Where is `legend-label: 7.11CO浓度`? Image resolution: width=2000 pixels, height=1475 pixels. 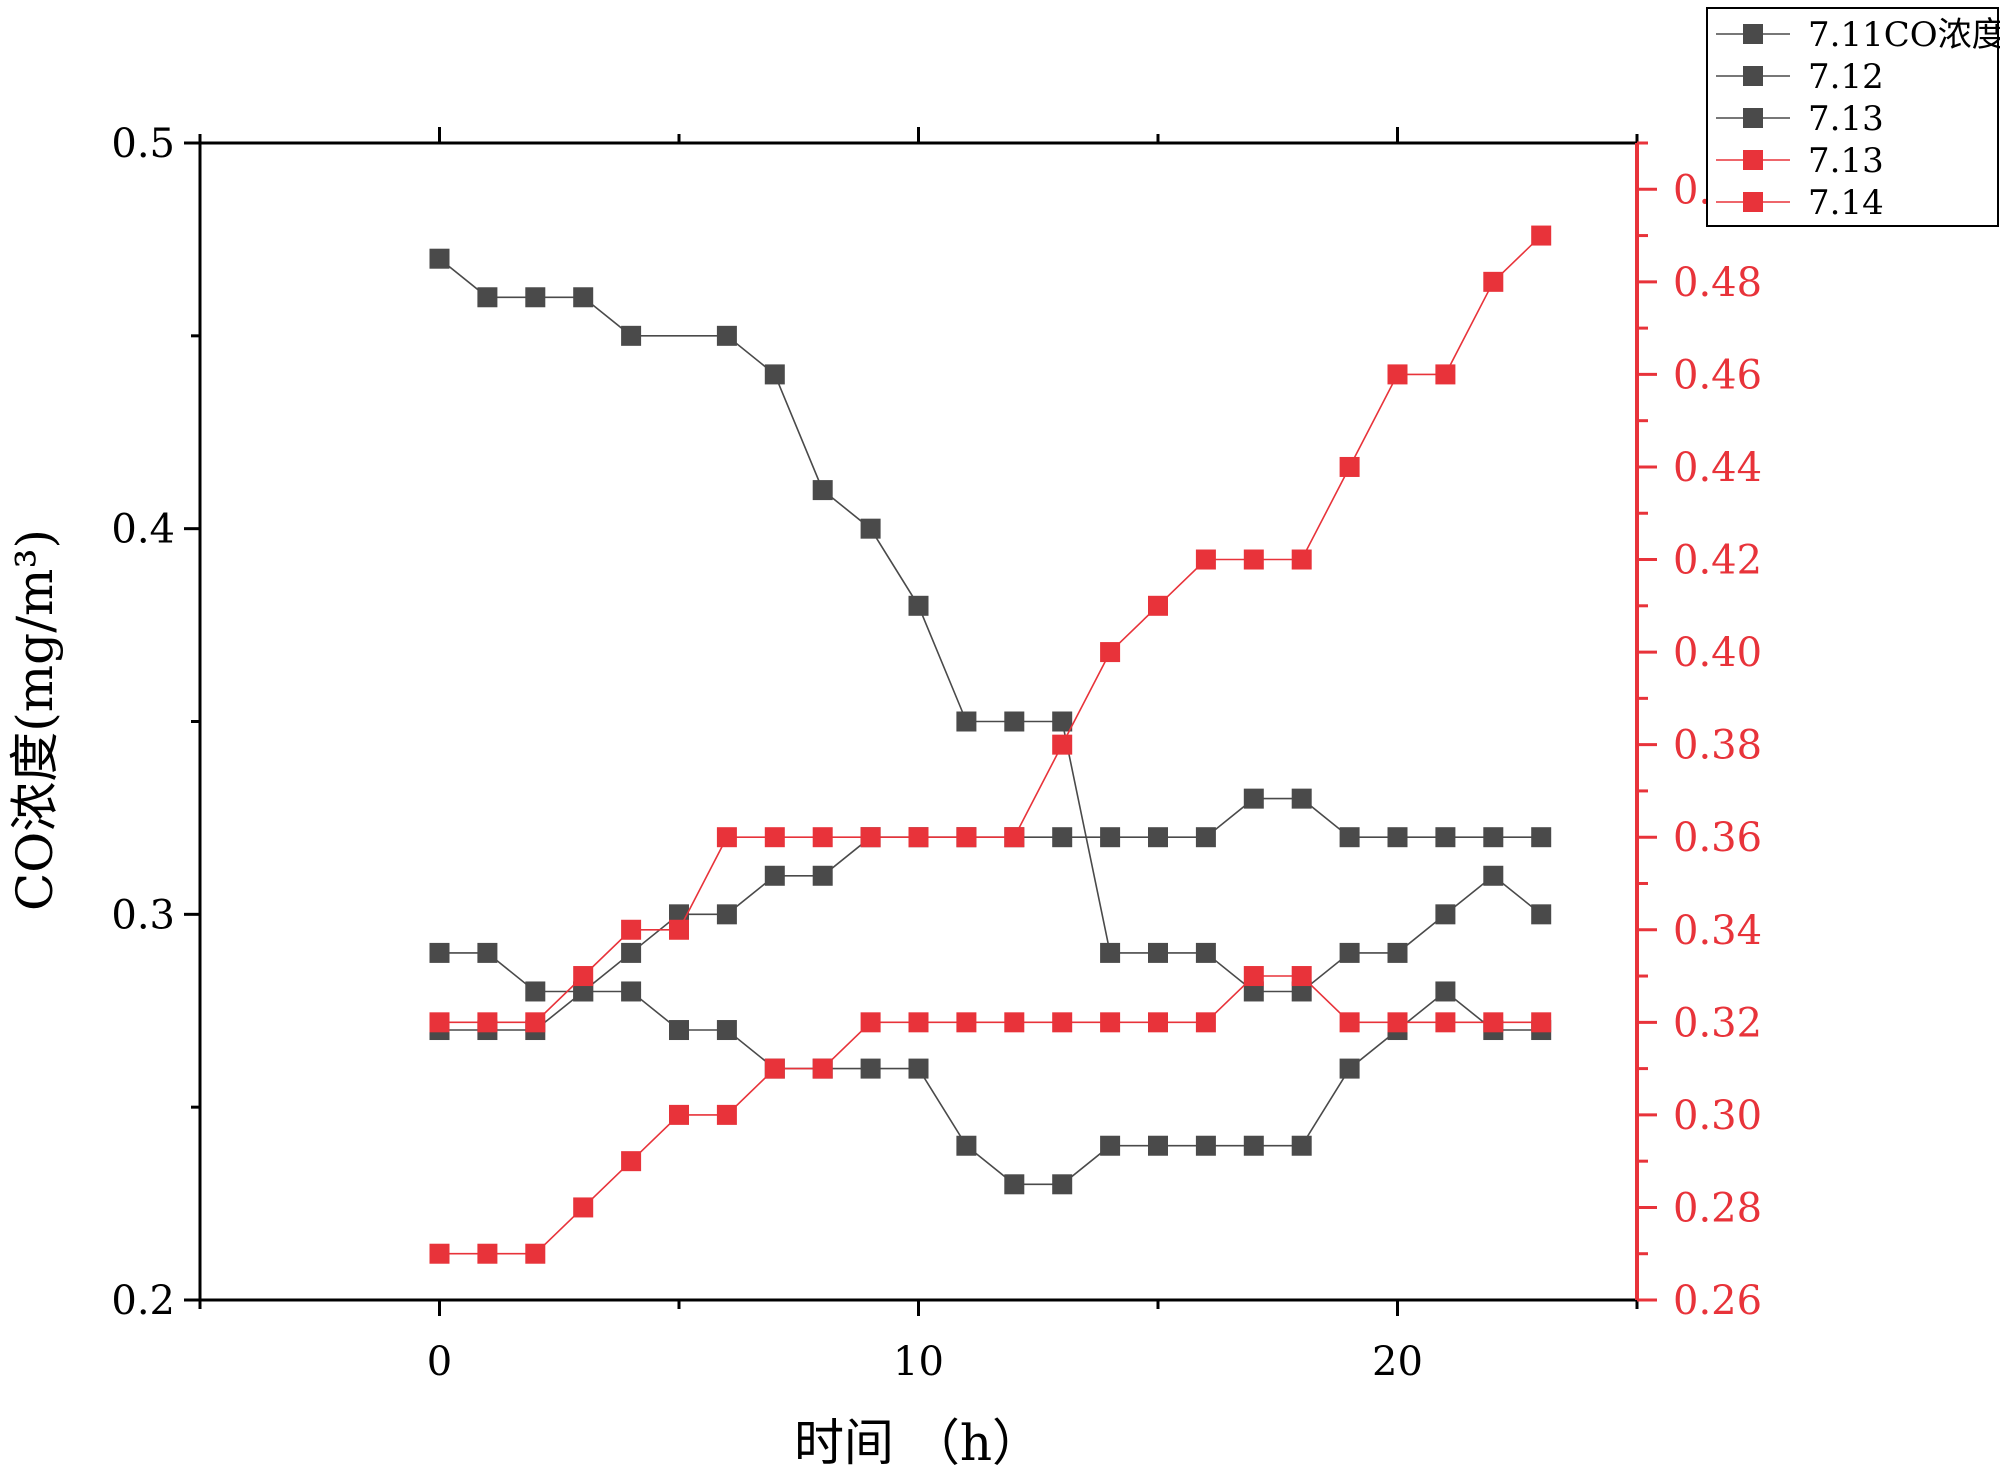 legend-label: 7.11CO浓度 is located at coordinates (1904, 35).